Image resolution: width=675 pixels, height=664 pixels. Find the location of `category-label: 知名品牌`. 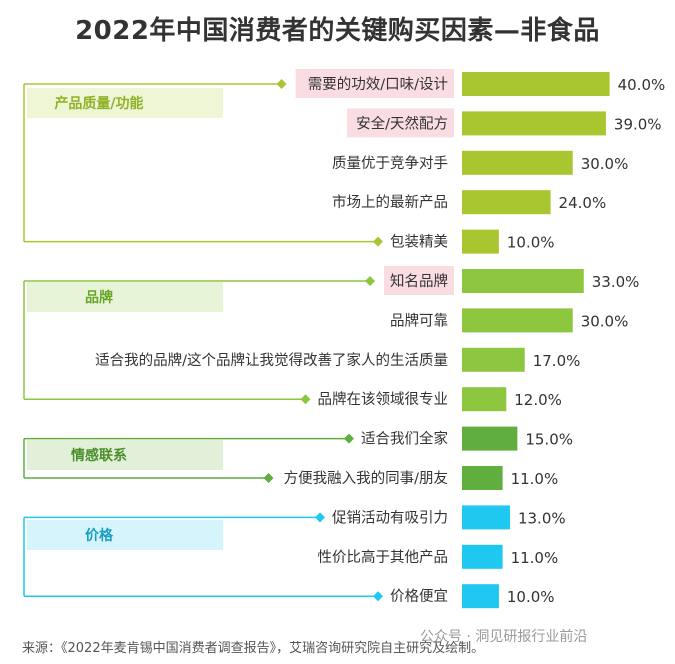

category-label: 知名品牌 is located at coordinates (419, 281).